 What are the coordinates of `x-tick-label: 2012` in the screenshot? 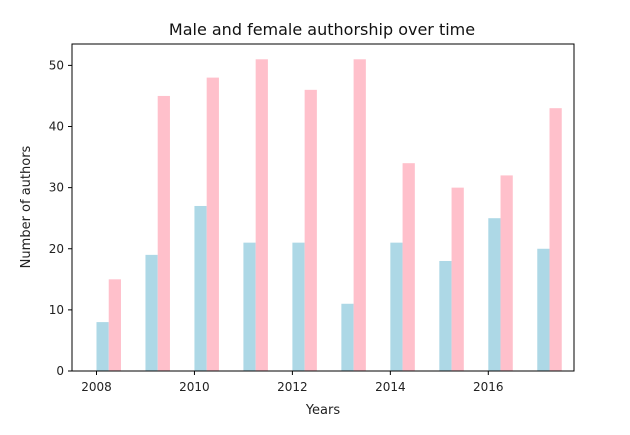 It's located at (292, 387).